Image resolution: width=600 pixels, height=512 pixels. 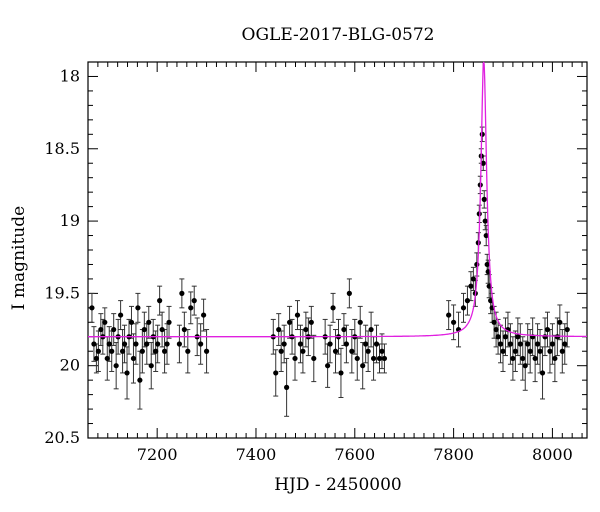 I want to click on y-axis-label: I magnitude, so click(x=19, y=258).